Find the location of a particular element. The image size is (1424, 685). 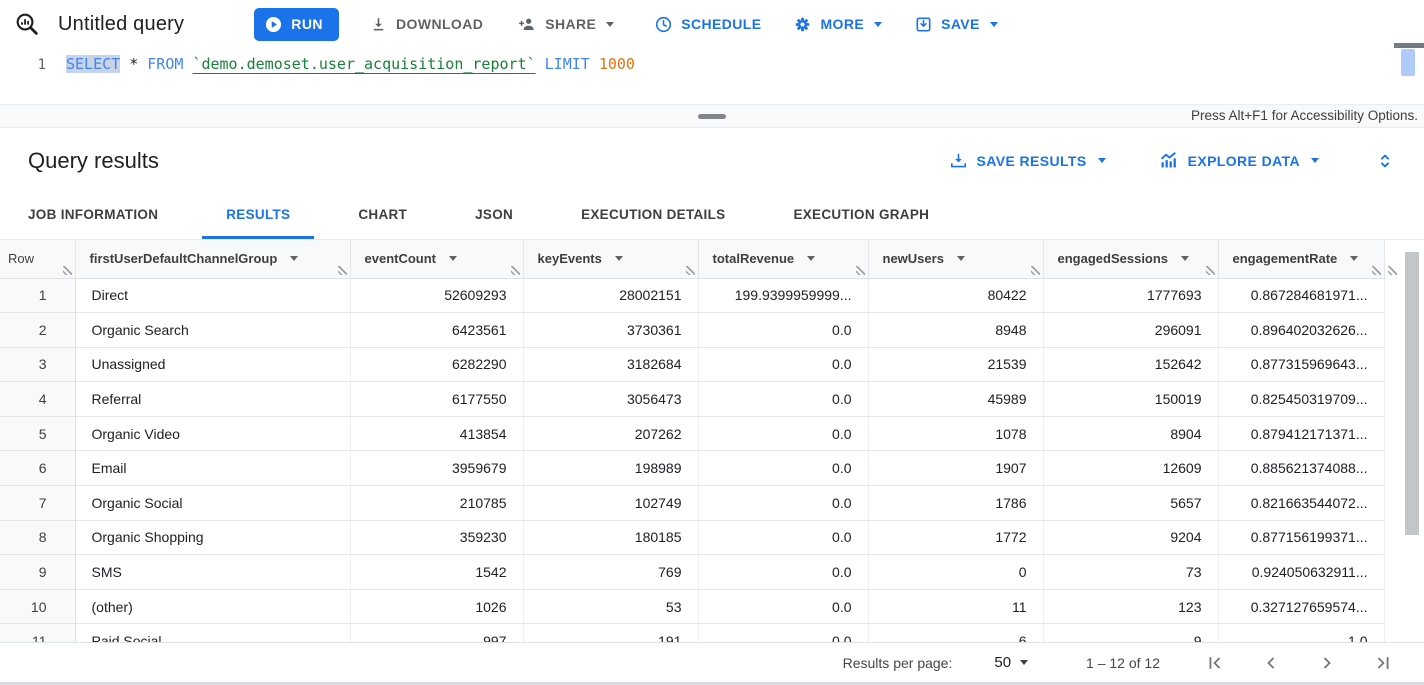

cell-newUsers: 11 is located at coordinates (956, 607).